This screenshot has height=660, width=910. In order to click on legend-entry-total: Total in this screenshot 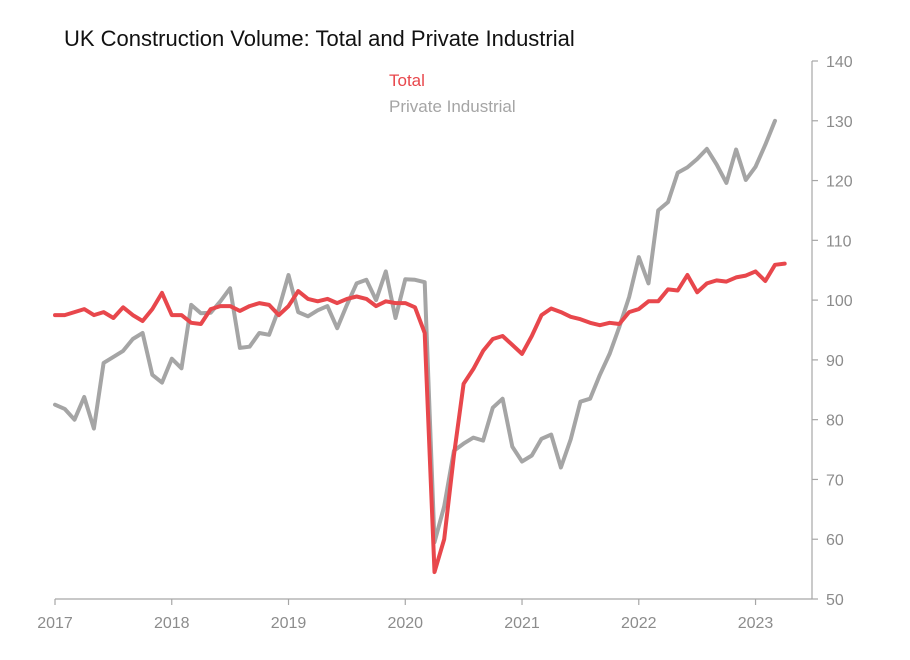, I will do `click(407, 80)`.